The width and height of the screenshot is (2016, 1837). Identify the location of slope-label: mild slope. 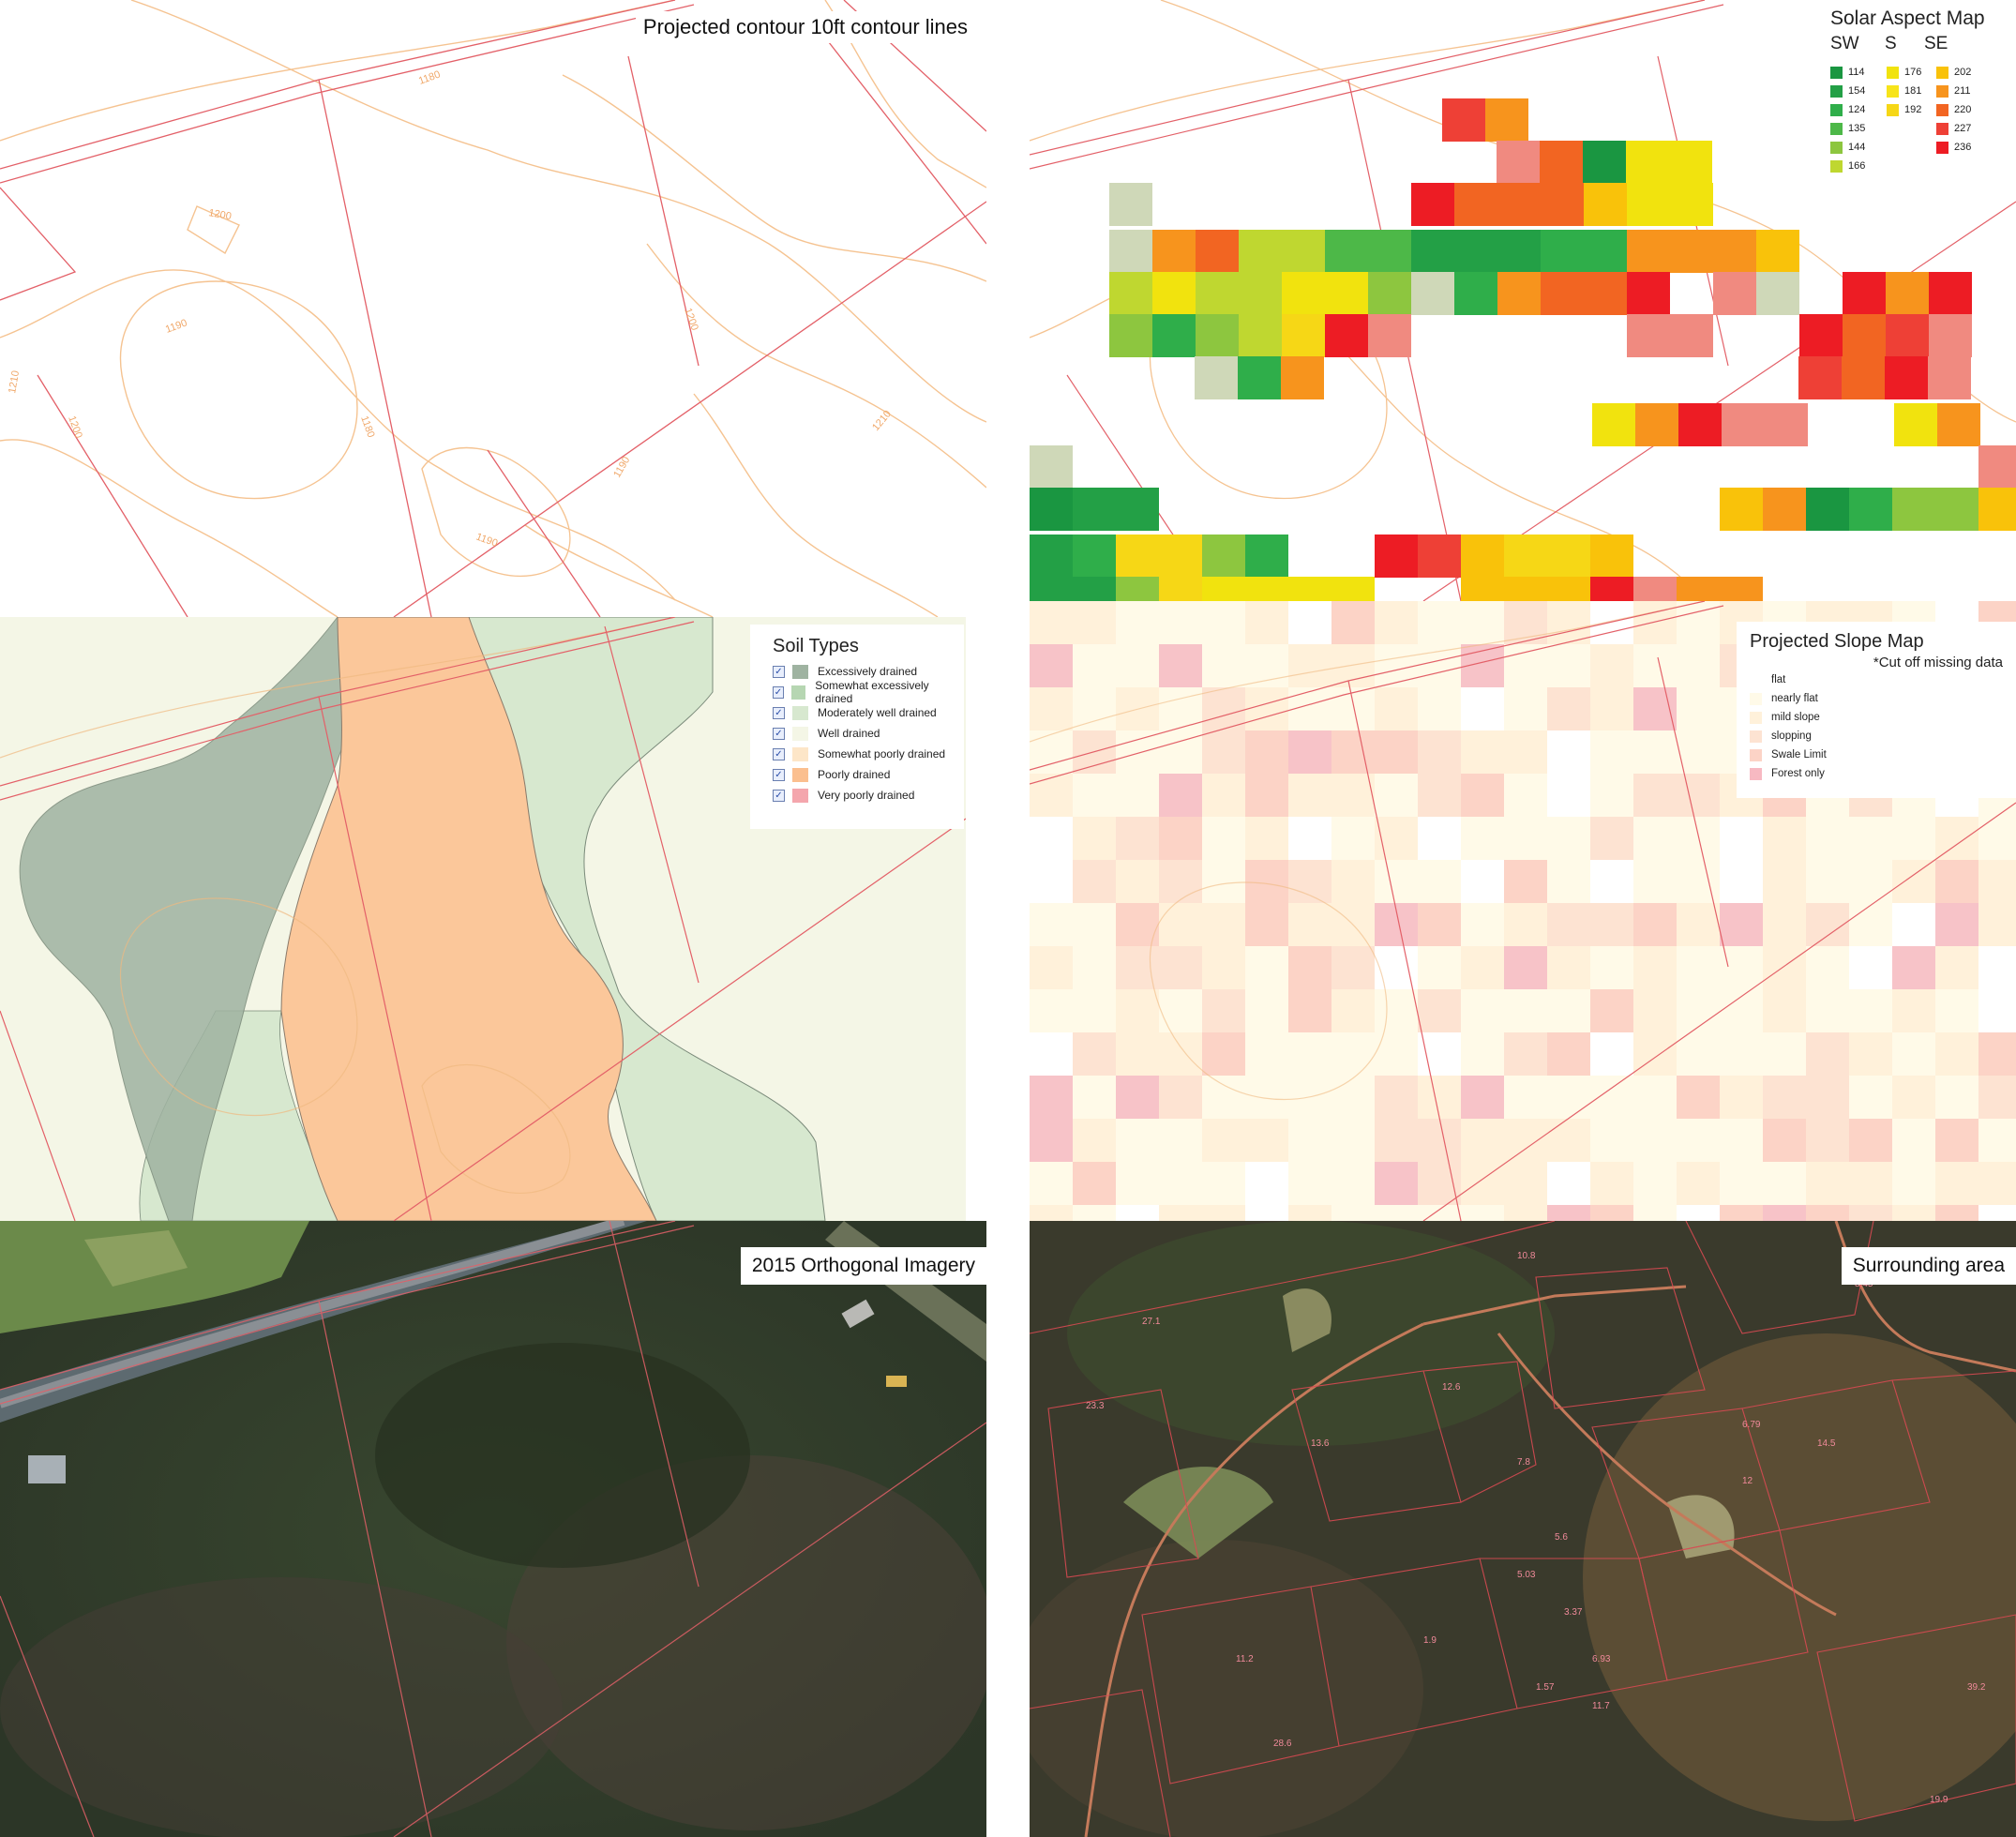
(1795, 717).